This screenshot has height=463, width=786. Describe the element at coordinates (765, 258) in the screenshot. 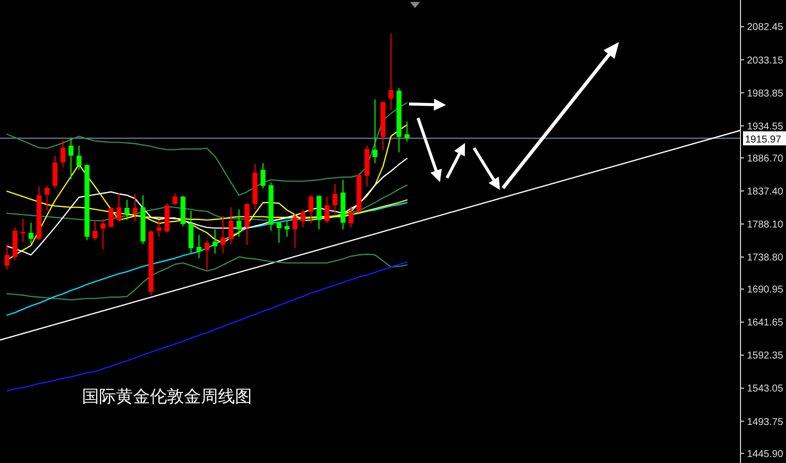

I see `y-tick-label: 1738.80` at that location.